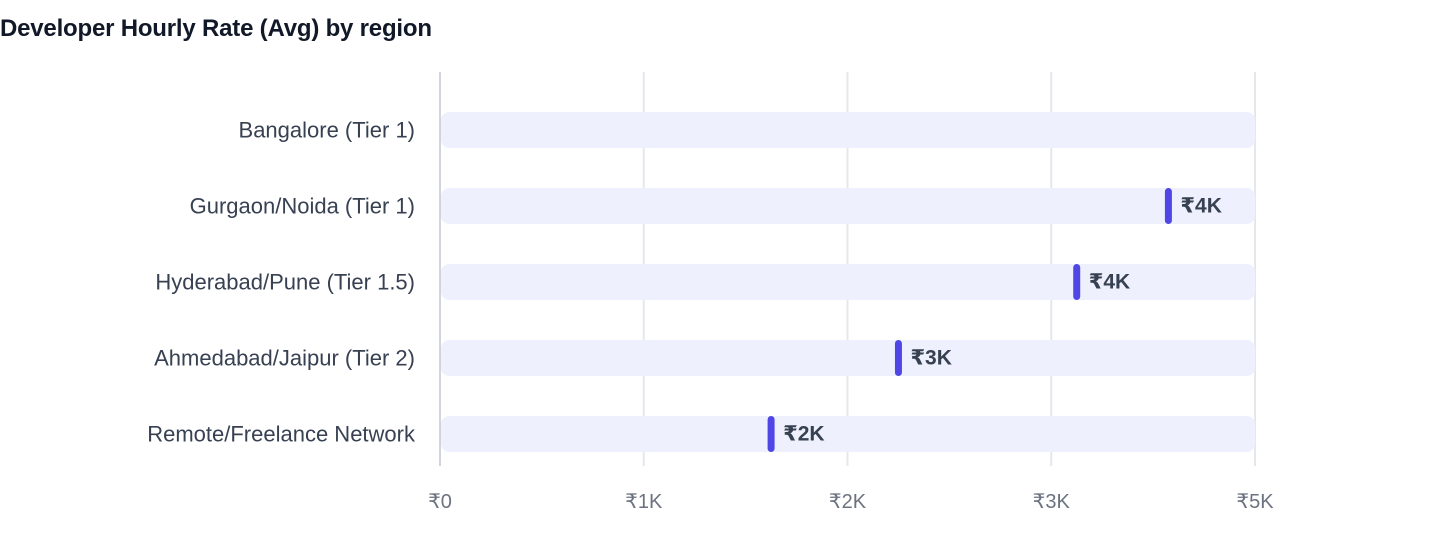 This screenshot has width=1440, height=560. Describe the element at coordinates (644, 502) in the screenshot. I see `x-tick-label: ₹1K` at that location.